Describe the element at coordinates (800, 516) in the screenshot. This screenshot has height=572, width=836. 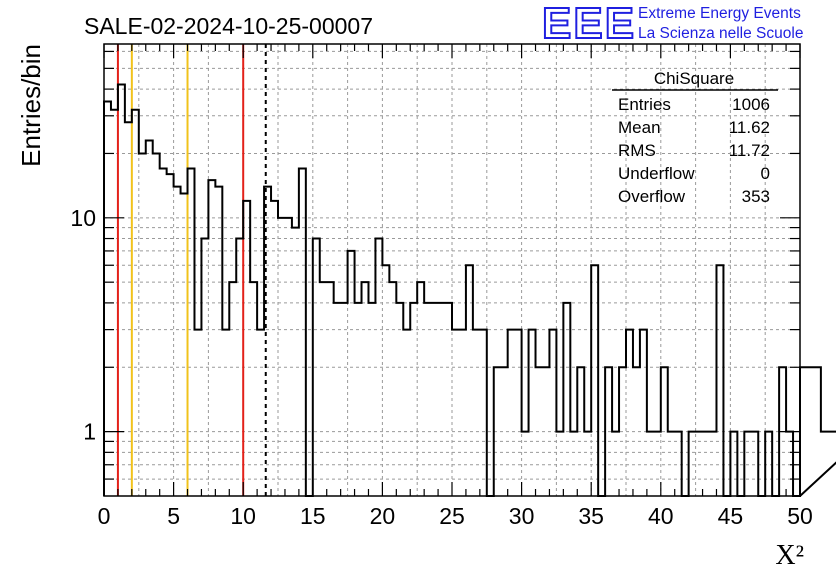
I see `x-tick-label: 50` at that location.